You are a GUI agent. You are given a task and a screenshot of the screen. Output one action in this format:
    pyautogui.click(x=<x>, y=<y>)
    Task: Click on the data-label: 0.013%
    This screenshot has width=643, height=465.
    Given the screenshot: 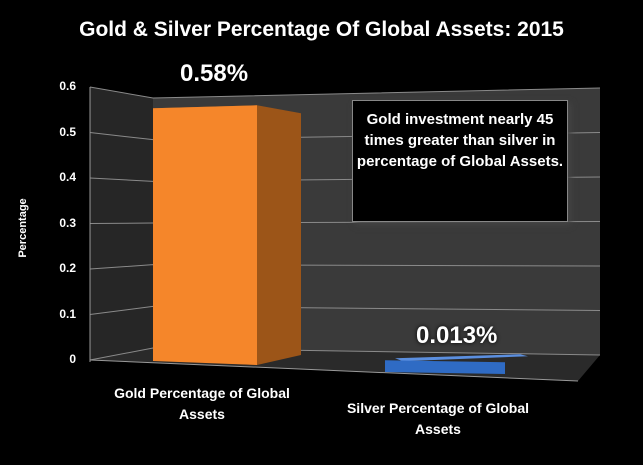 What is the action you would take?
    pyautogui.click(x=457, y=335)
    